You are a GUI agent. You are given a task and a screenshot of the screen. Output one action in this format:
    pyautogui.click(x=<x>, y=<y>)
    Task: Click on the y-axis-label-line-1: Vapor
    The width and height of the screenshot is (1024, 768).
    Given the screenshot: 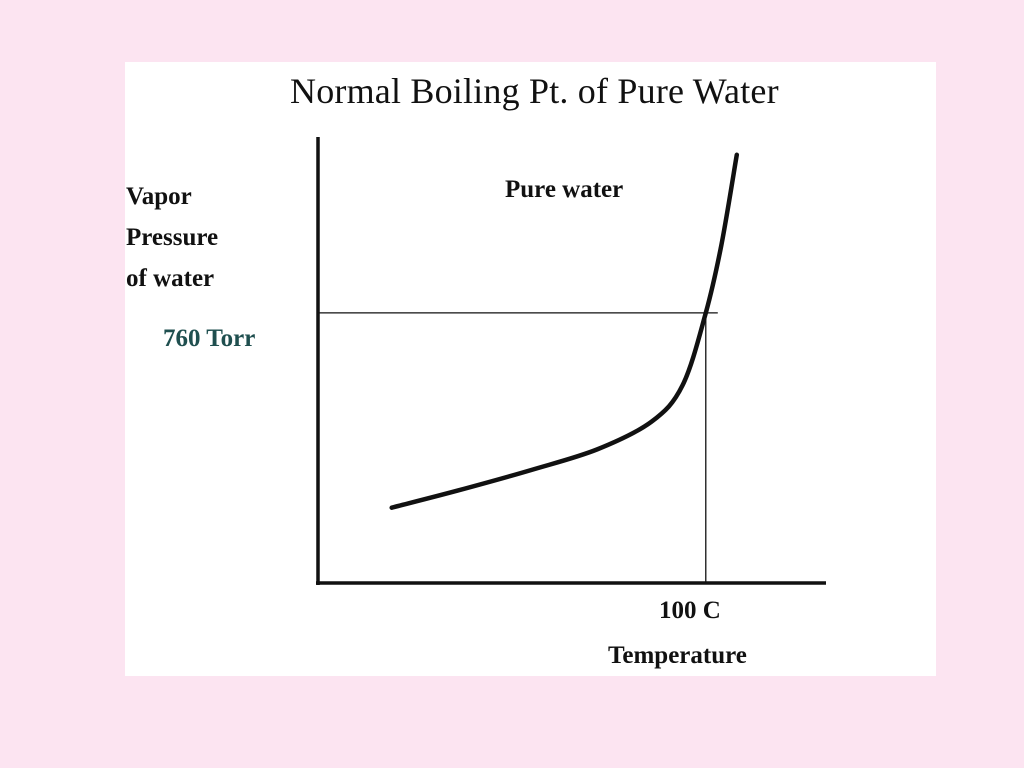 What is the action you would take?
    pyautogui.click(x=159, y=196)
    